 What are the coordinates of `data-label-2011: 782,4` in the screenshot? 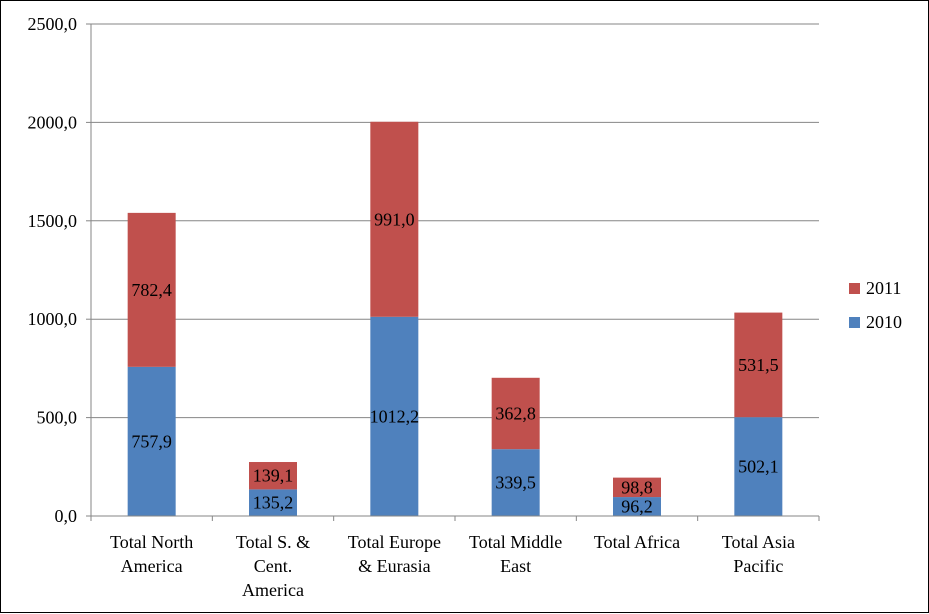 It's located at (151, 290).